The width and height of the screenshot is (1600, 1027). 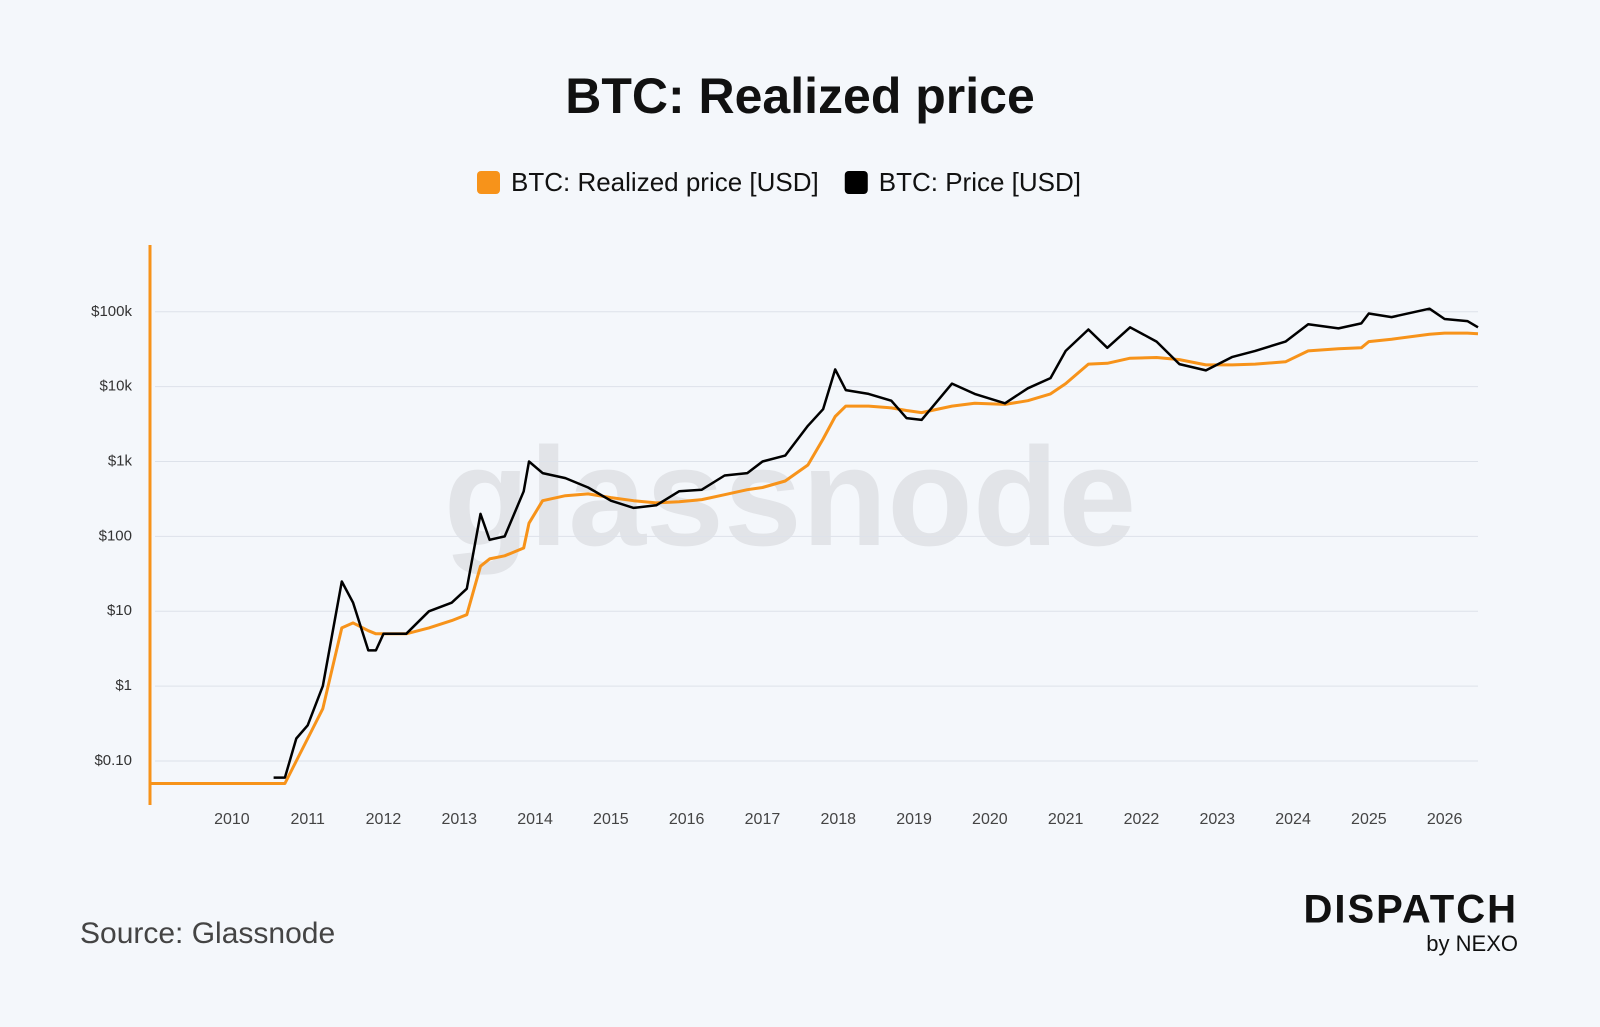 I want to click on x-tick-label: 2022, so click(x=1142, y=819).